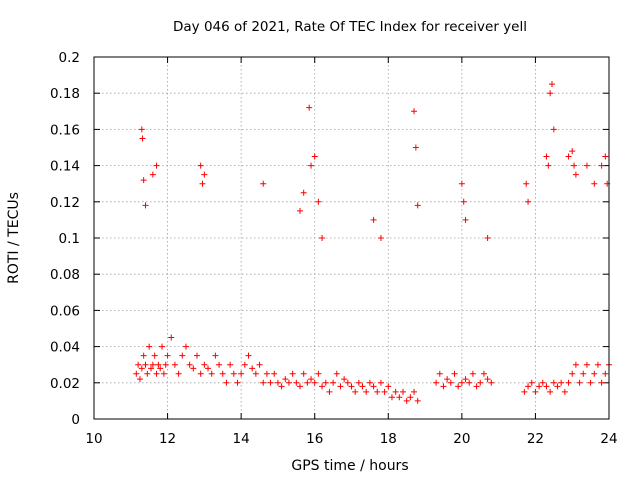 This screenshot has height=480, width=640. What do you see at coordinates (14, 238) in the screenshot?
I see `y-axis-label: ROTI / TECUs` at bounding box center [14, 238].